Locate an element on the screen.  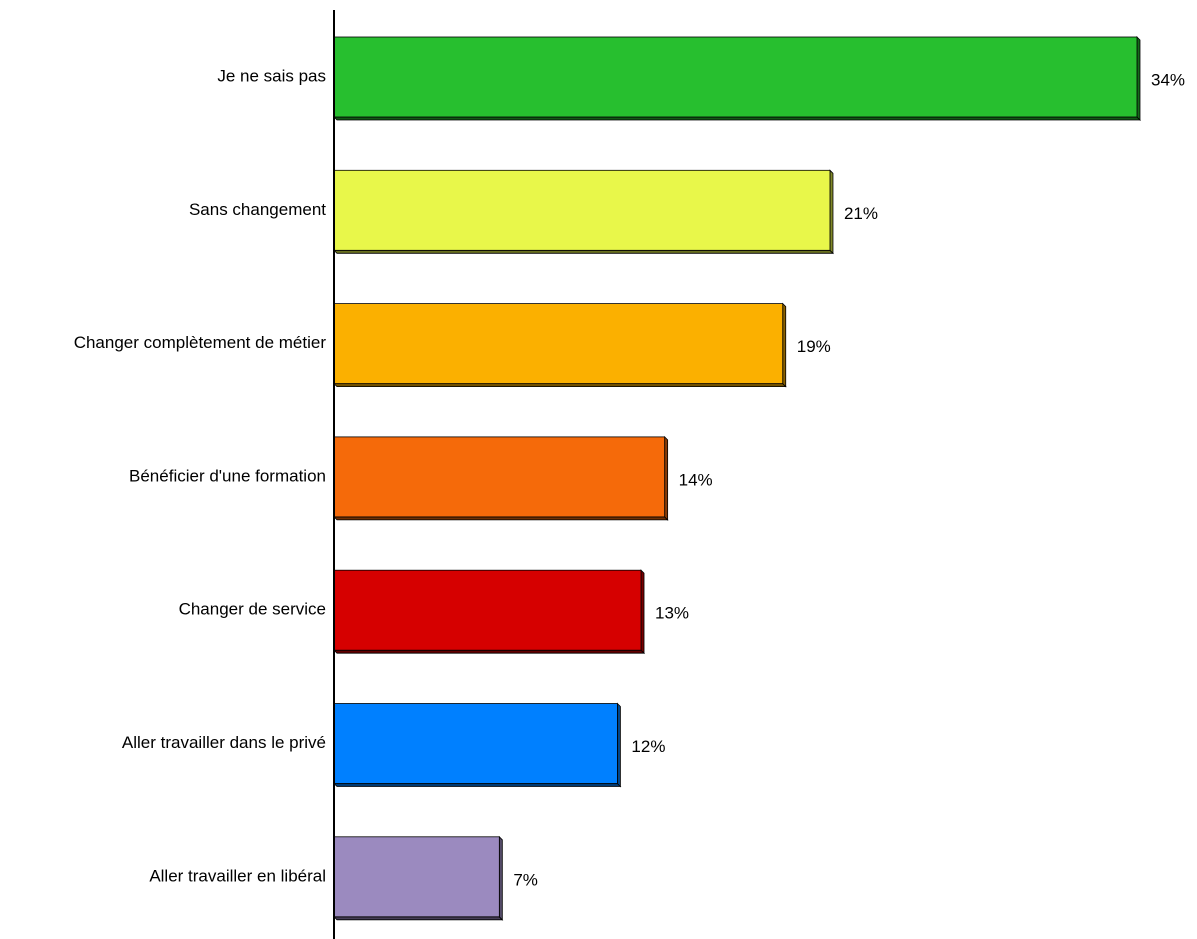
bar-group: Je ne sais pas 34% is located at coordinates (701, 78).